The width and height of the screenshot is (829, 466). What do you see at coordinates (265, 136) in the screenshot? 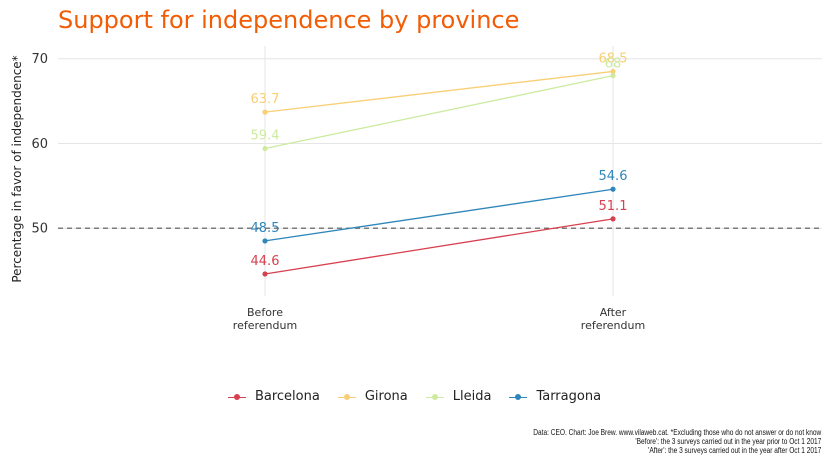
I see `data-label: 59.4` at bounding box center [265, 136].